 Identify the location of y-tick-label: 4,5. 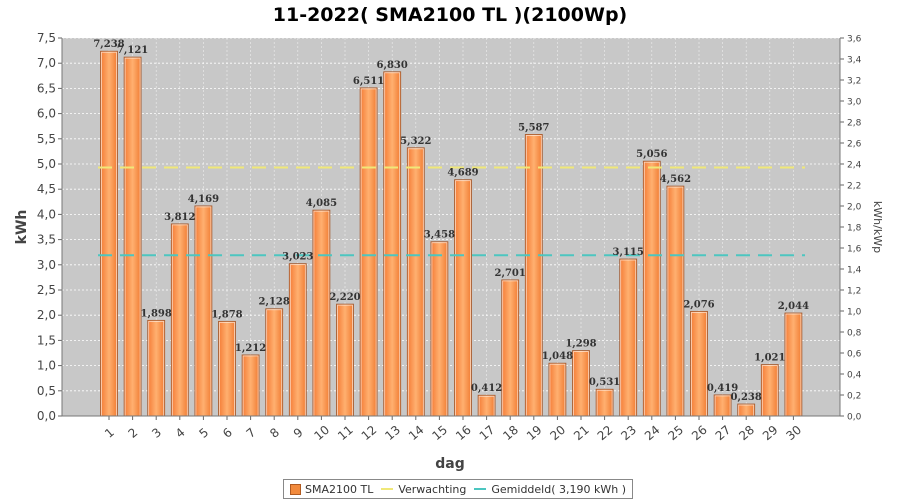
(46, 189).